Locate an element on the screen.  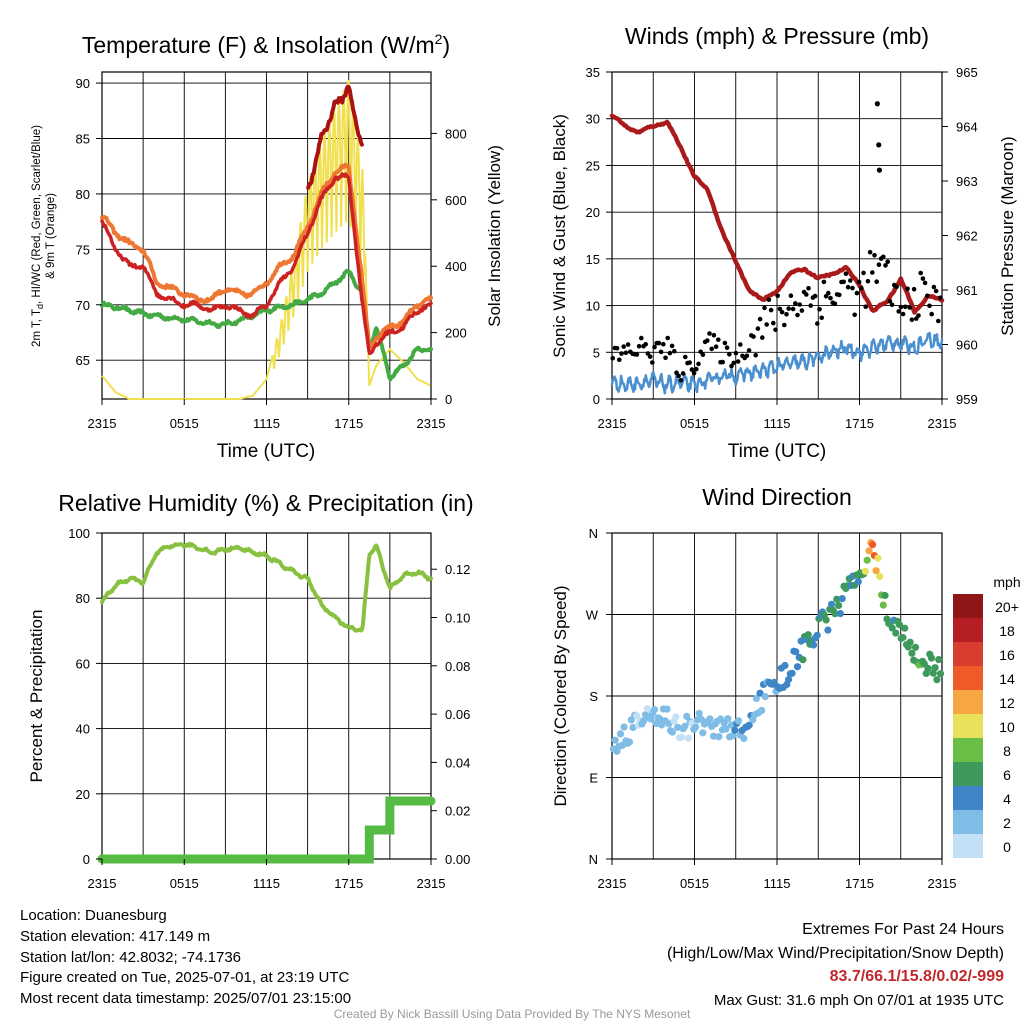
direction-title: Wind Direction is located at coordinates (777, 497).